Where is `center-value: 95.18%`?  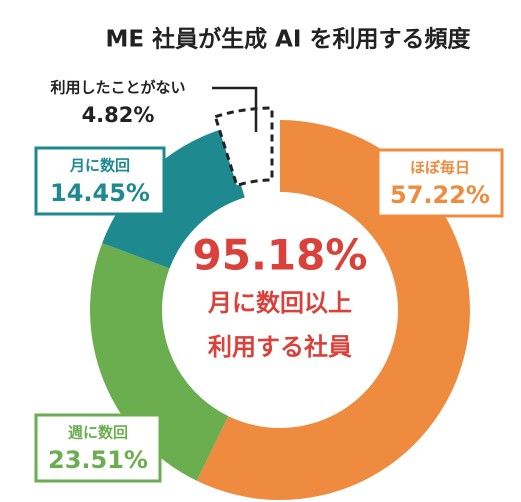
center-value: 95.18% is located at coordinates (280, 255).